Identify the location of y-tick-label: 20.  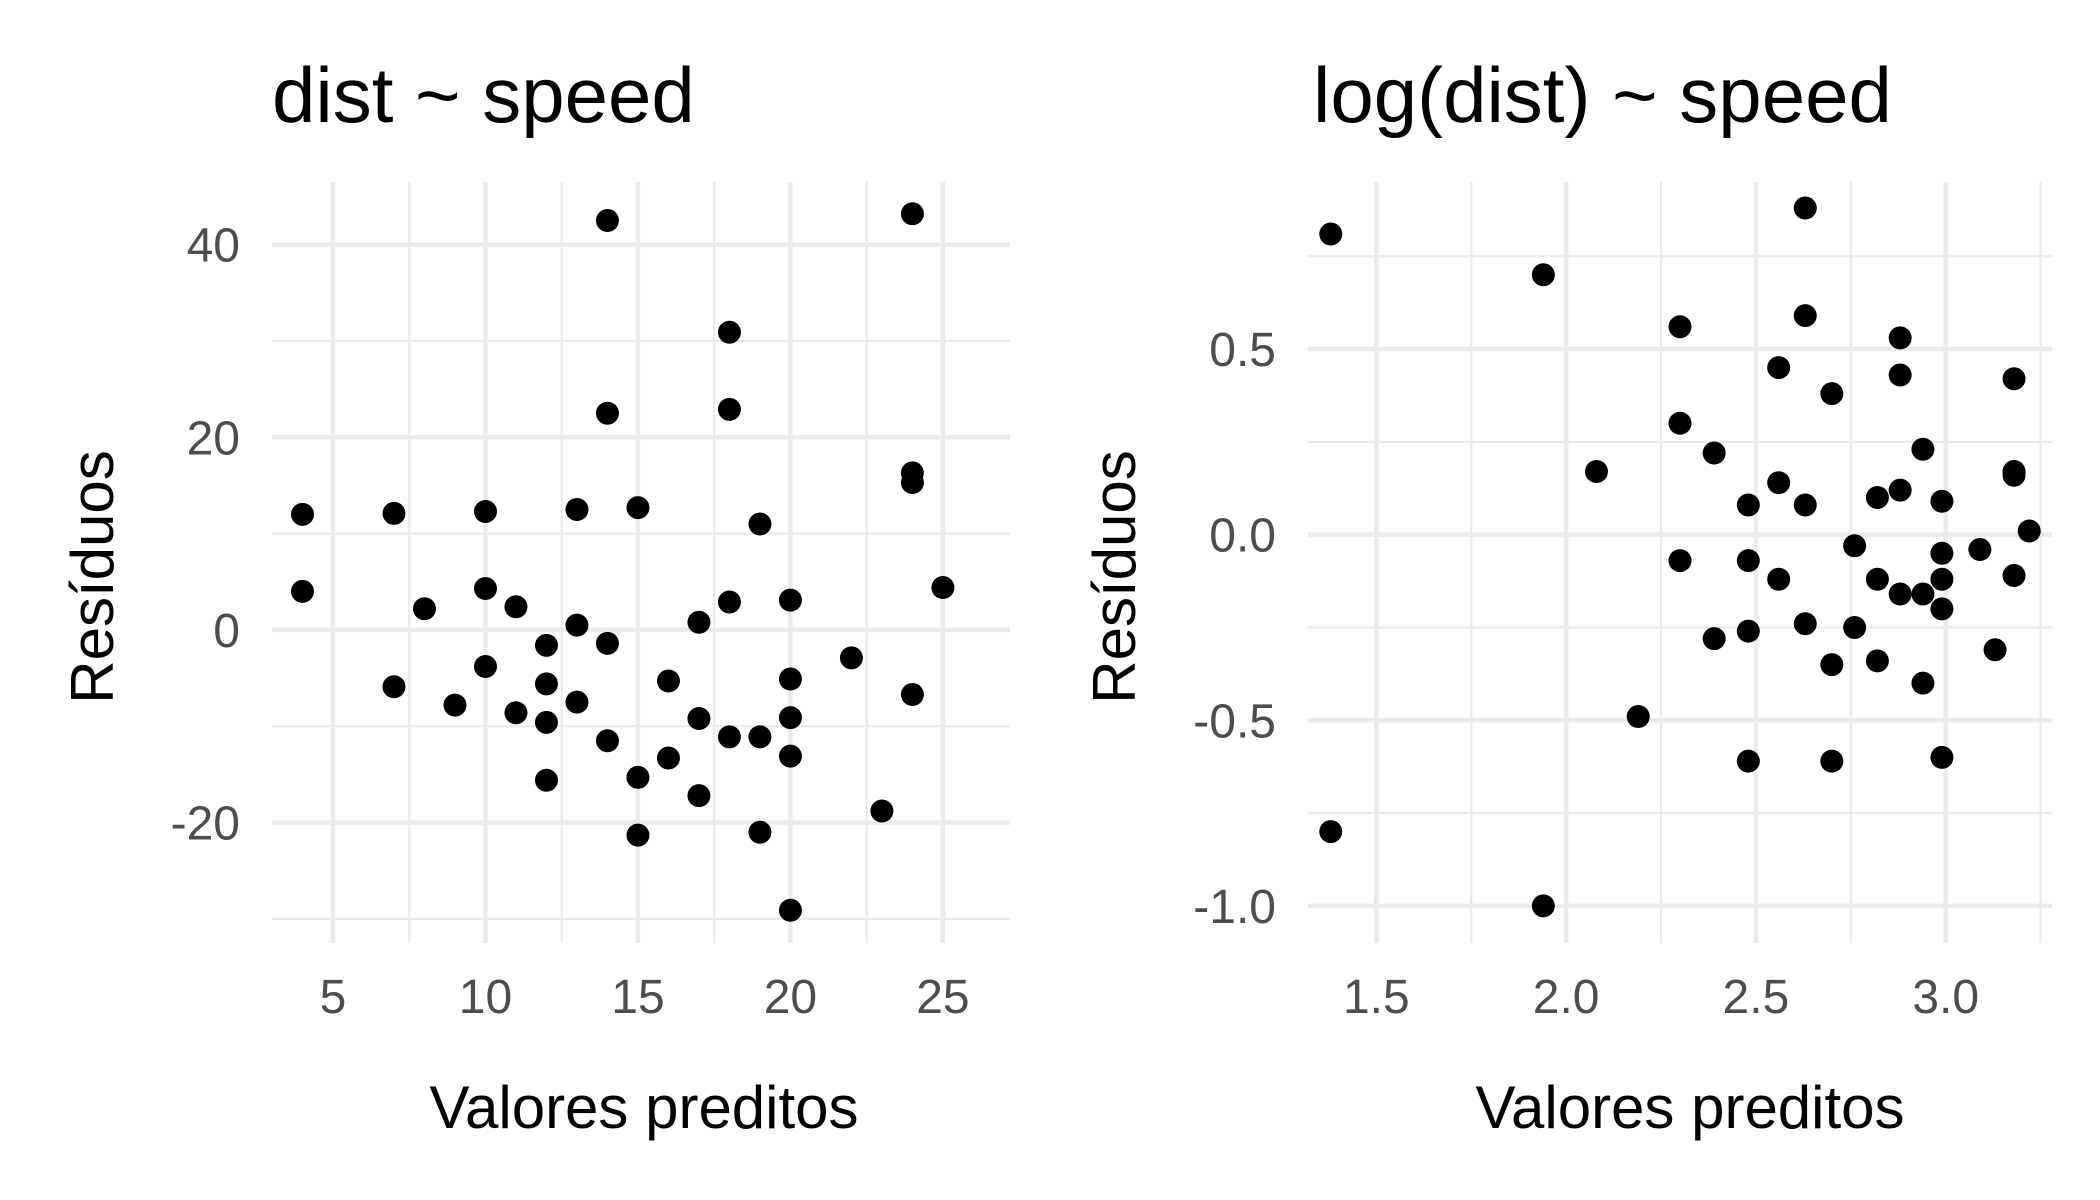
(213, 438).